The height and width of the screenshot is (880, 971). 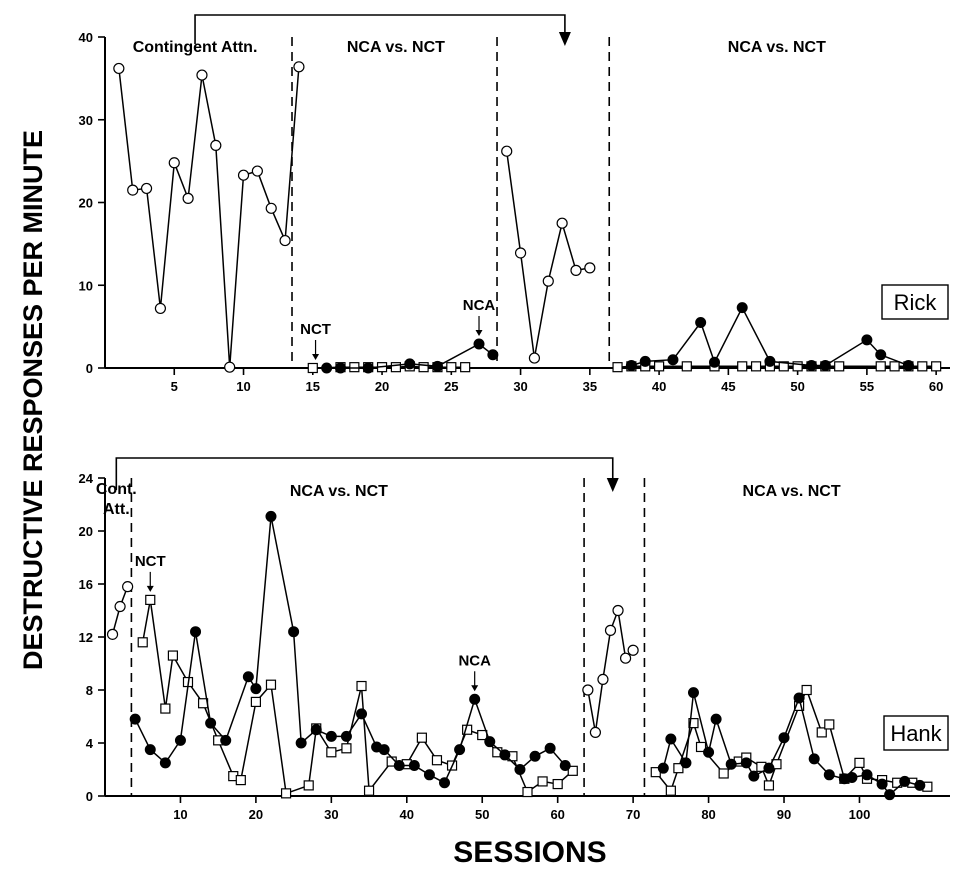 What do you see at coordinates (482, 814) in the screenshot?
I see `x-tick-label: 50` at bounding box center [482, 814].